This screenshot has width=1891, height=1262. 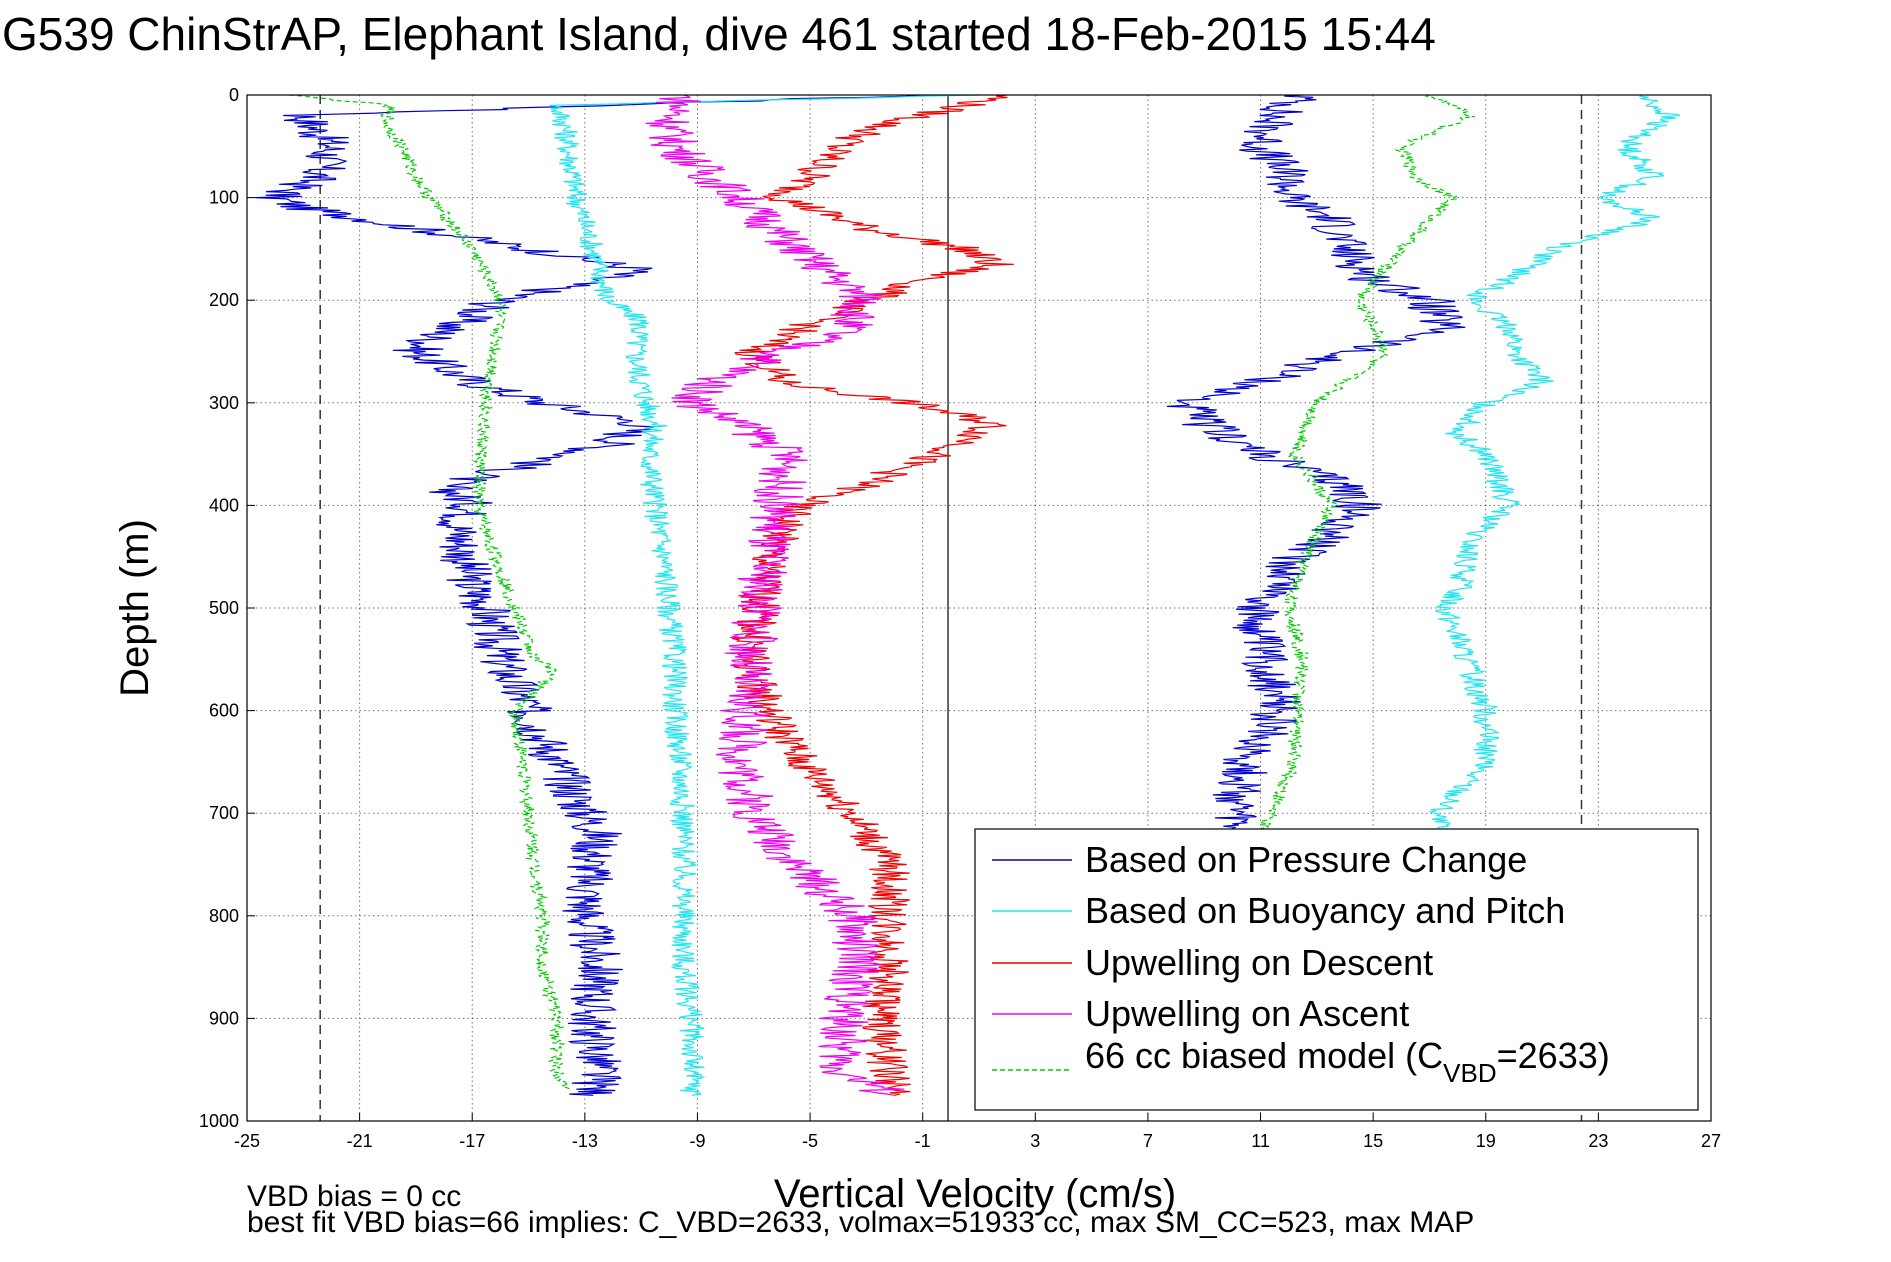 I want to click on x-tick-label: -13, so click(x=585, y=1141).